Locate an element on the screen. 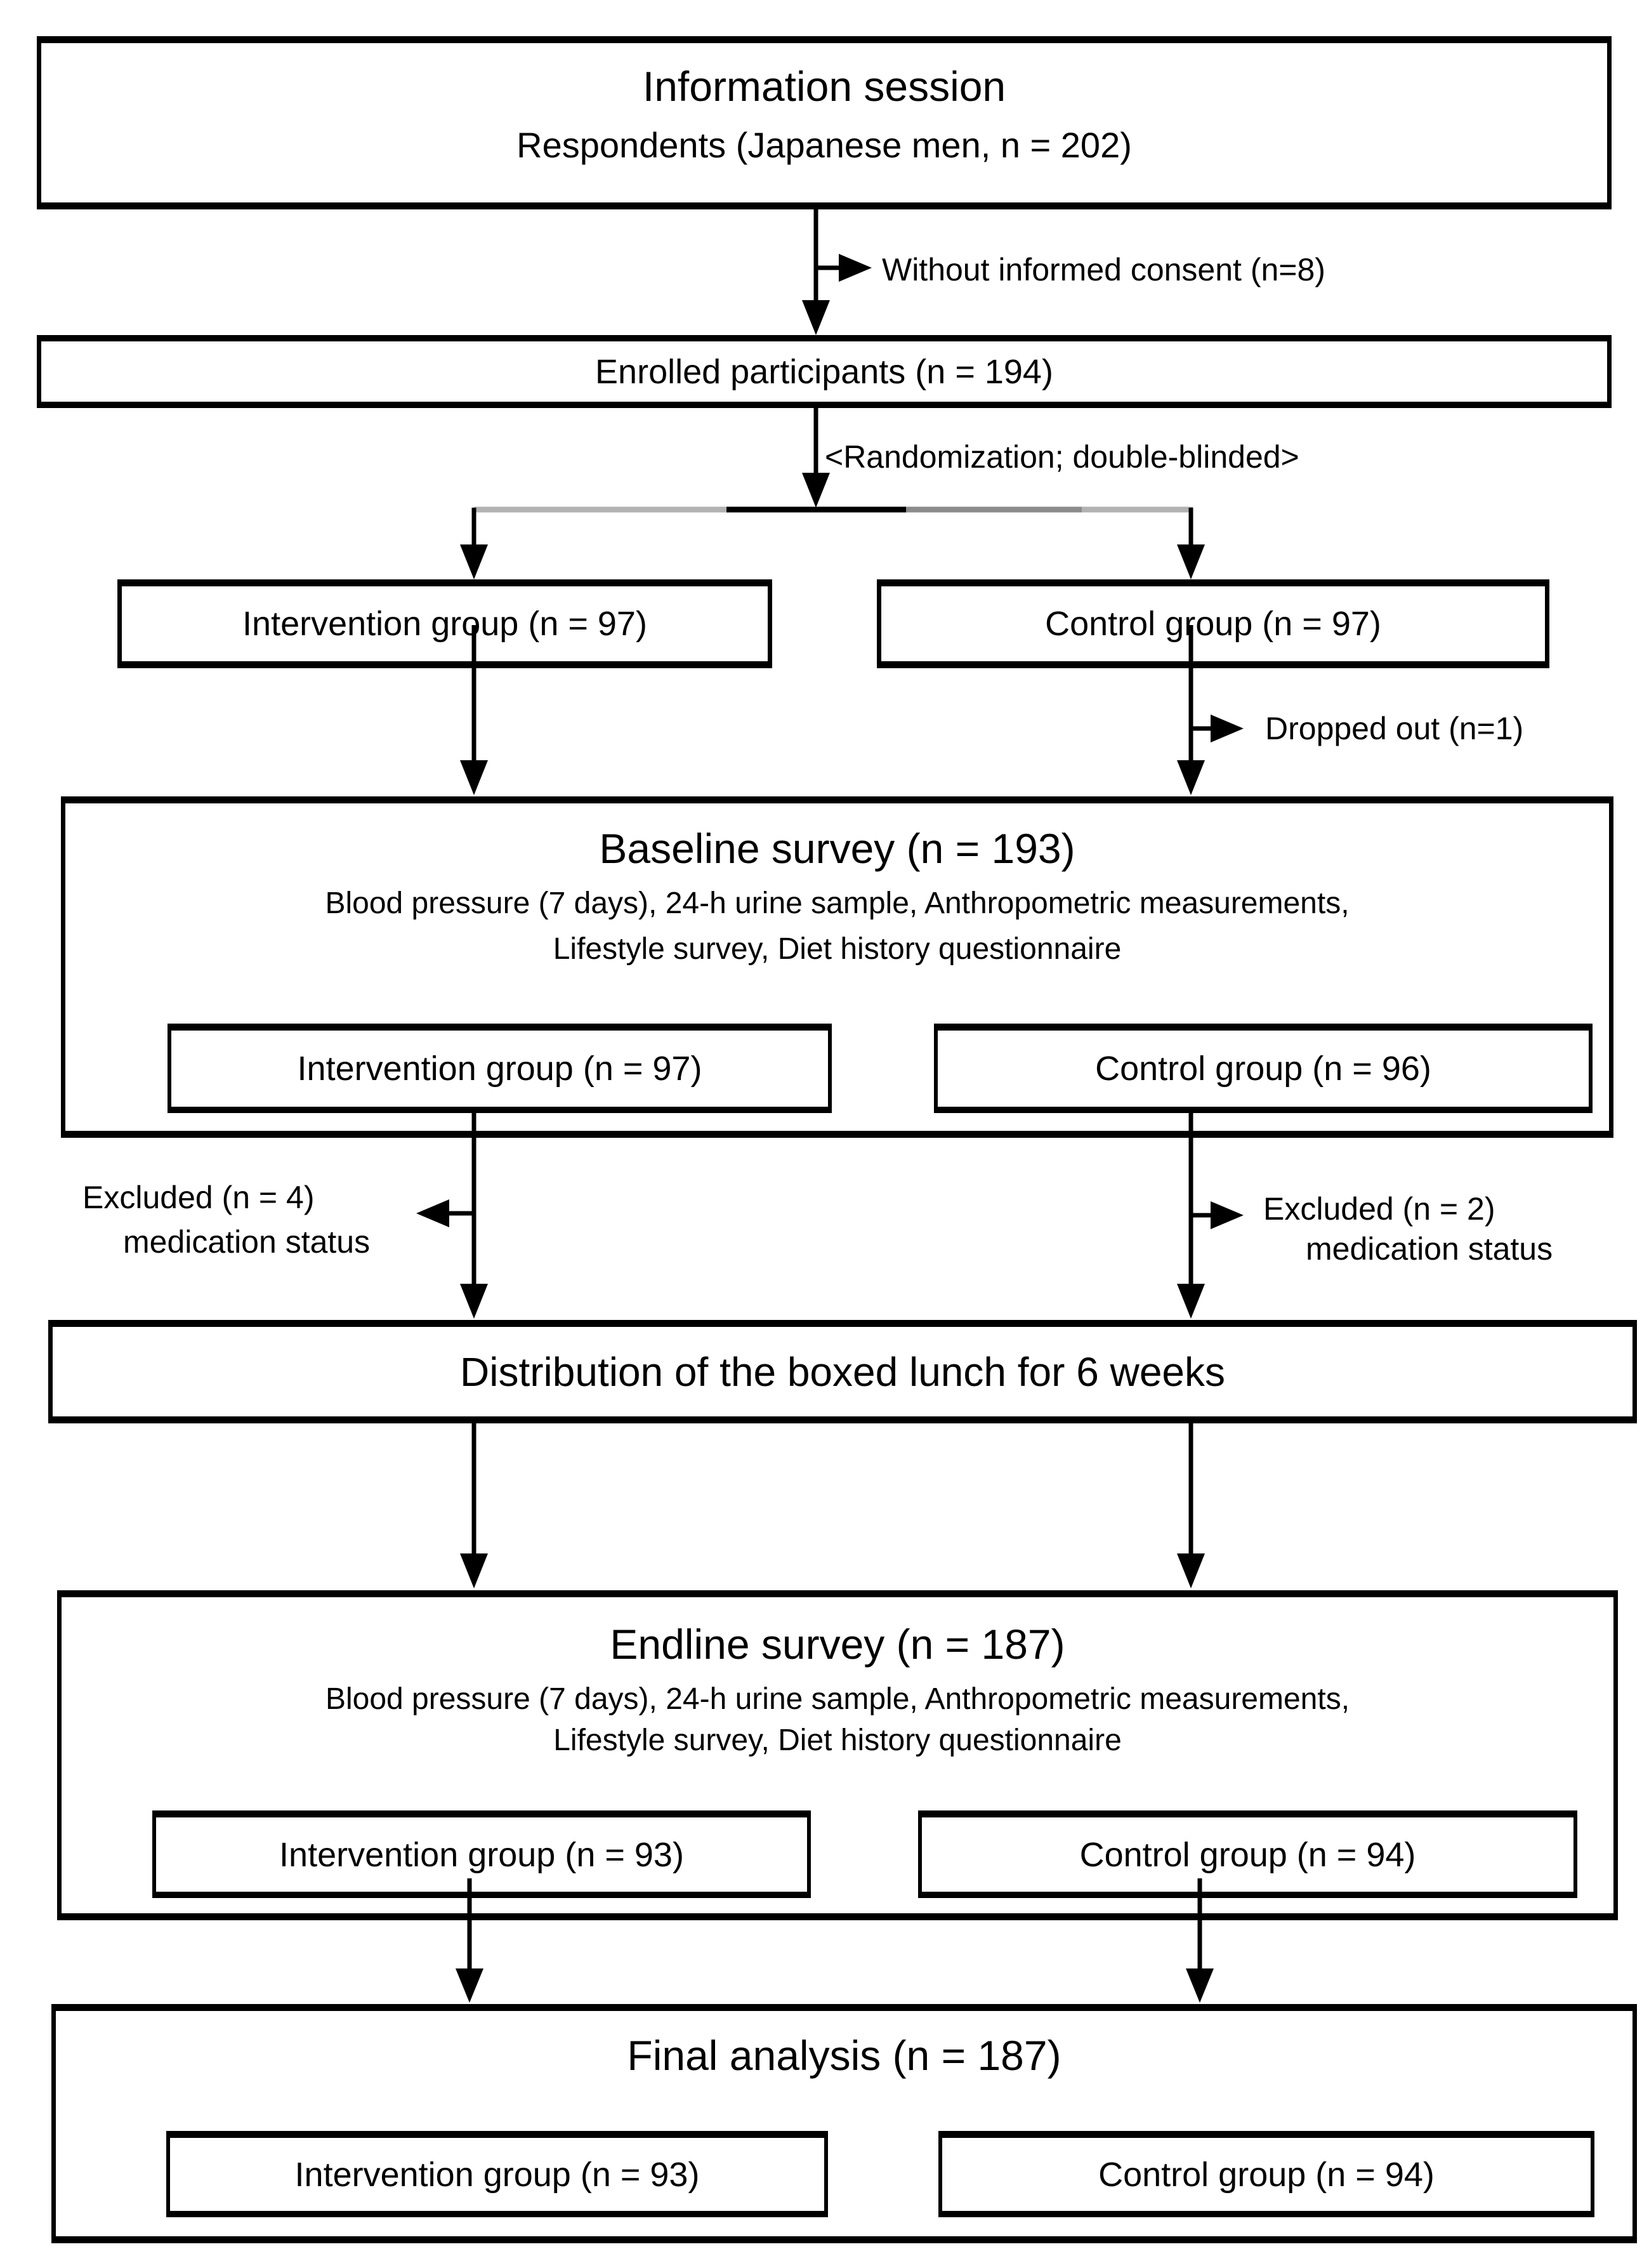  endline-intervention-title: Intervention group (n = 93) is located at coordinates (481, 1854).